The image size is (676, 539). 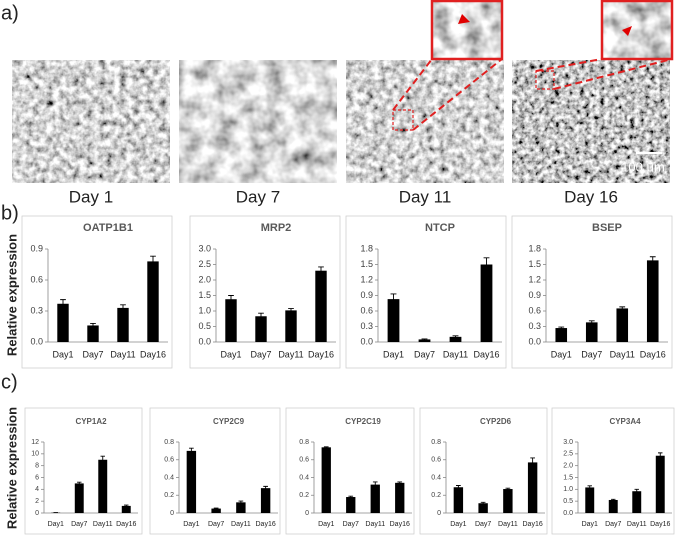 What do you see at coordinates (366, 326) in the screenshot?
I see `y-tick-label: 0.3` at bounding box center [366, 326].